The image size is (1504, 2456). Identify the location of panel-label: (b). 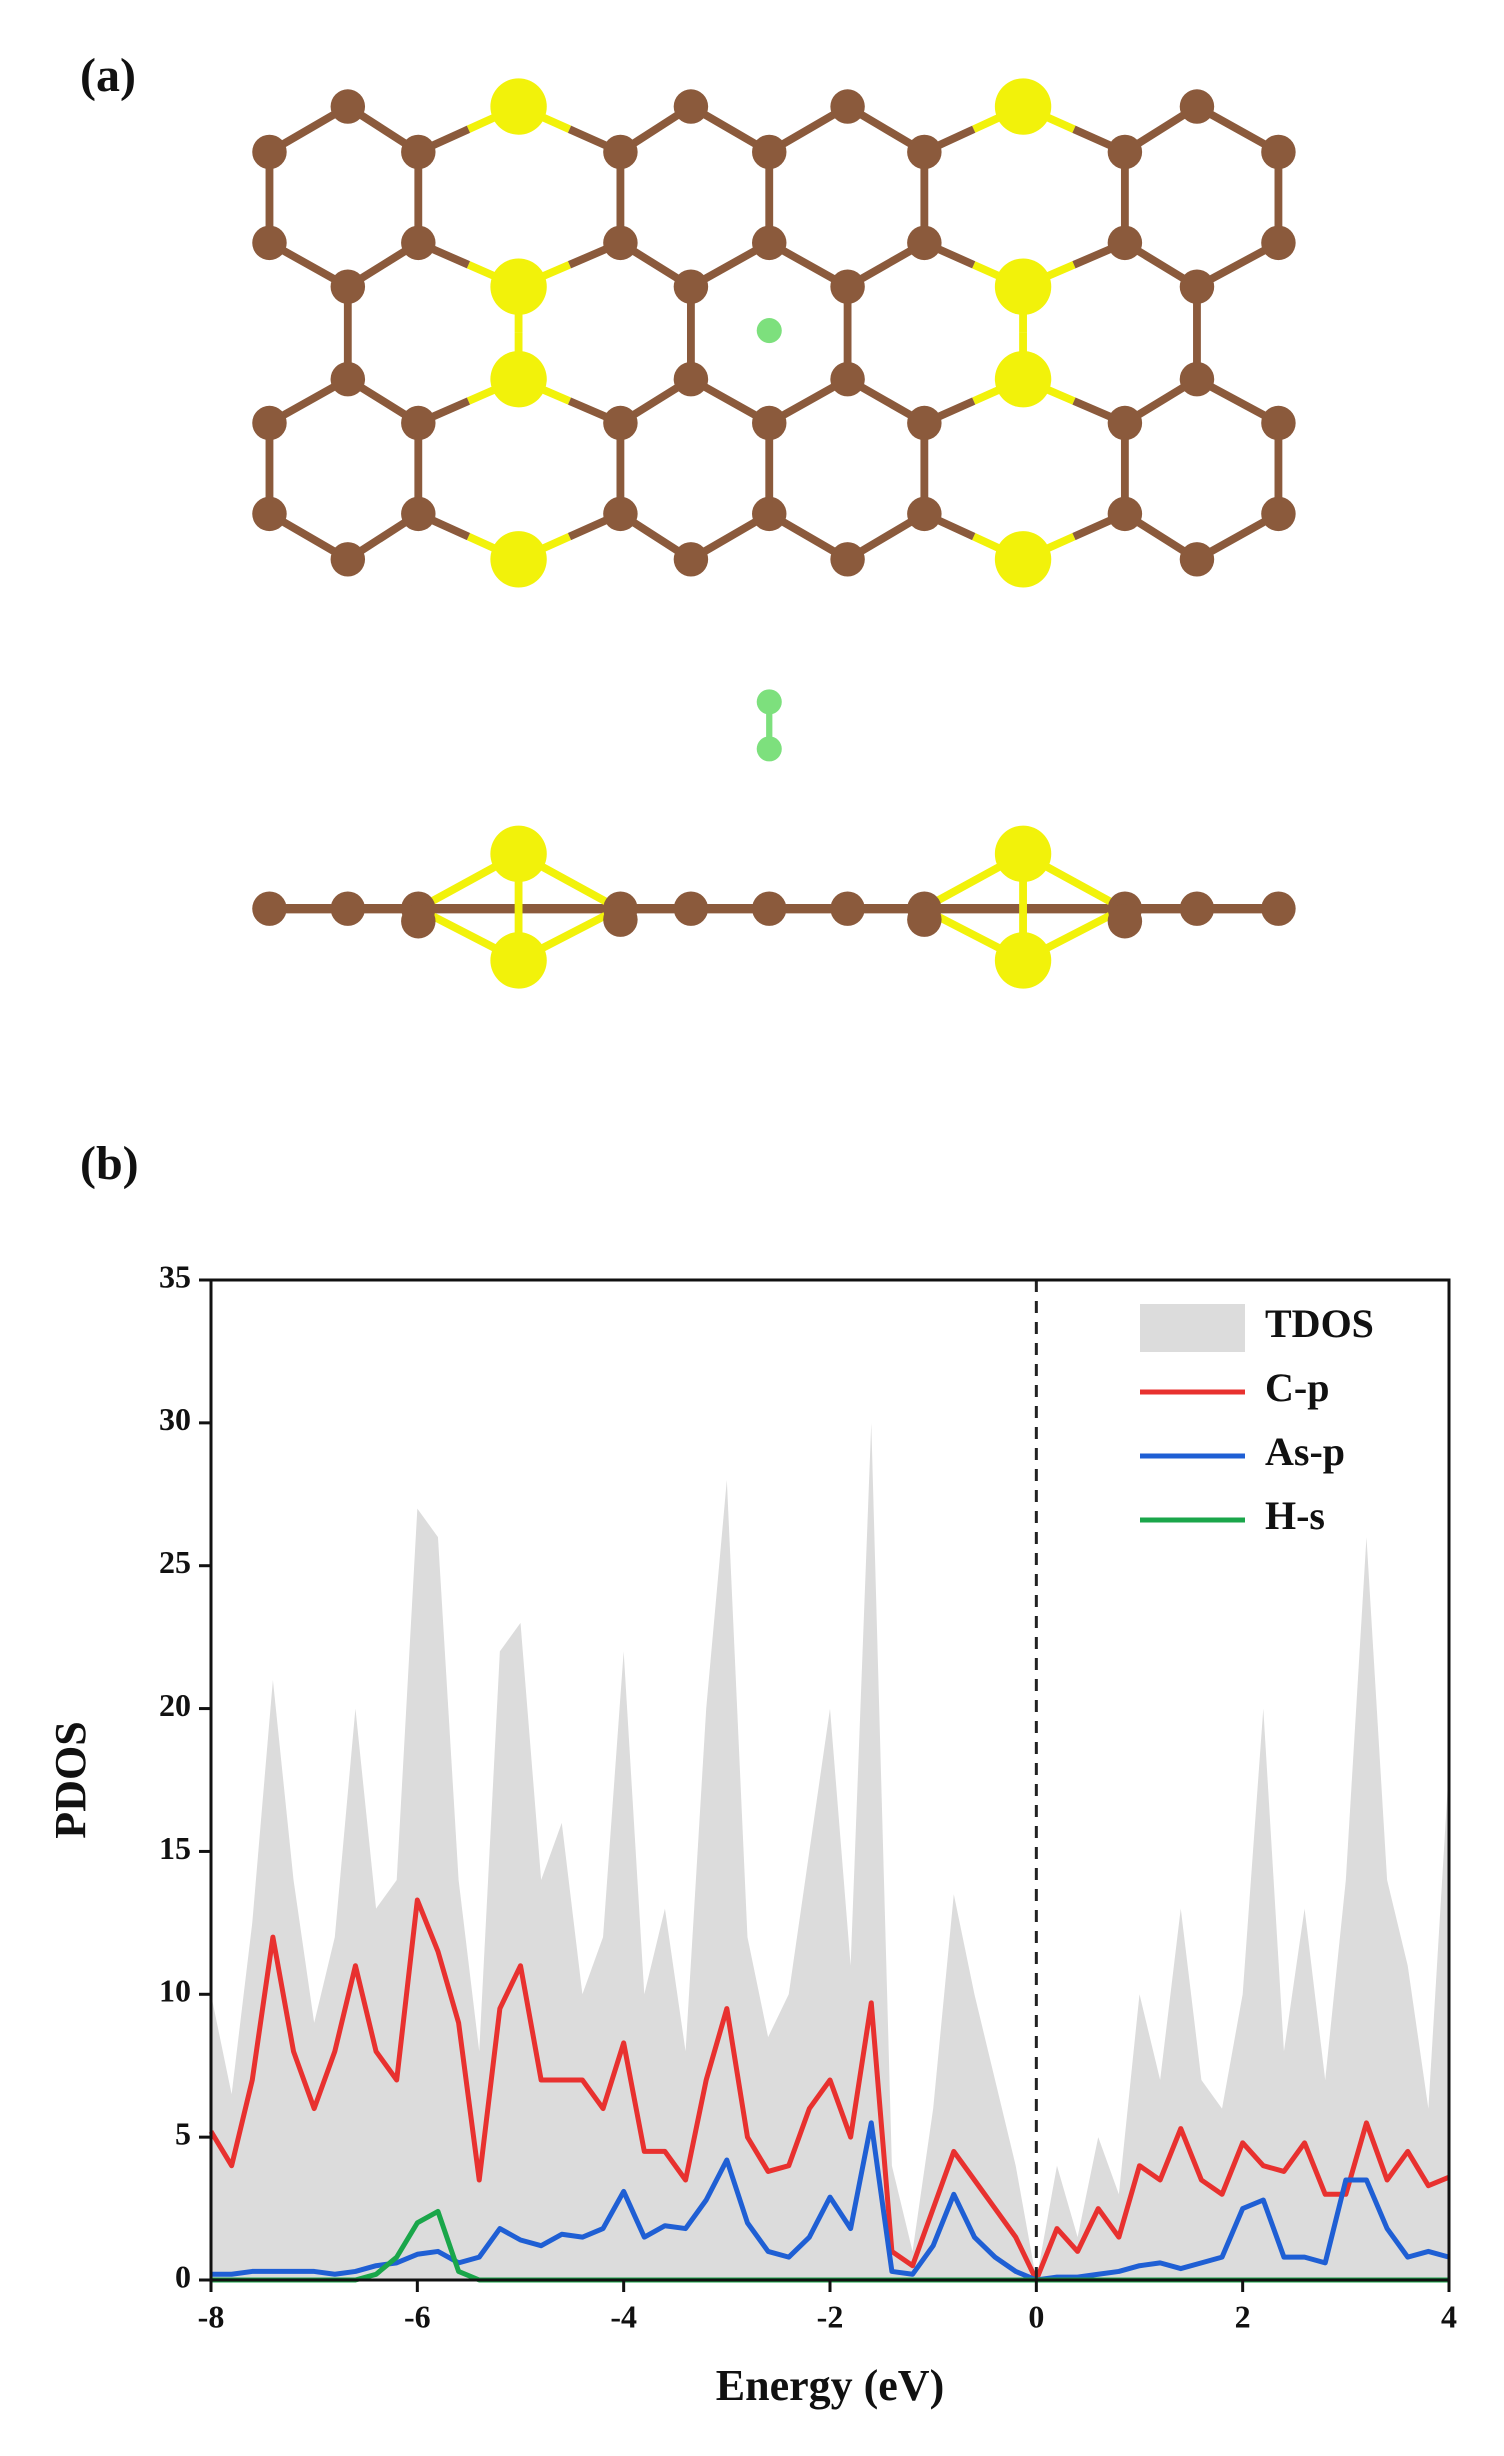
(109, 1163).